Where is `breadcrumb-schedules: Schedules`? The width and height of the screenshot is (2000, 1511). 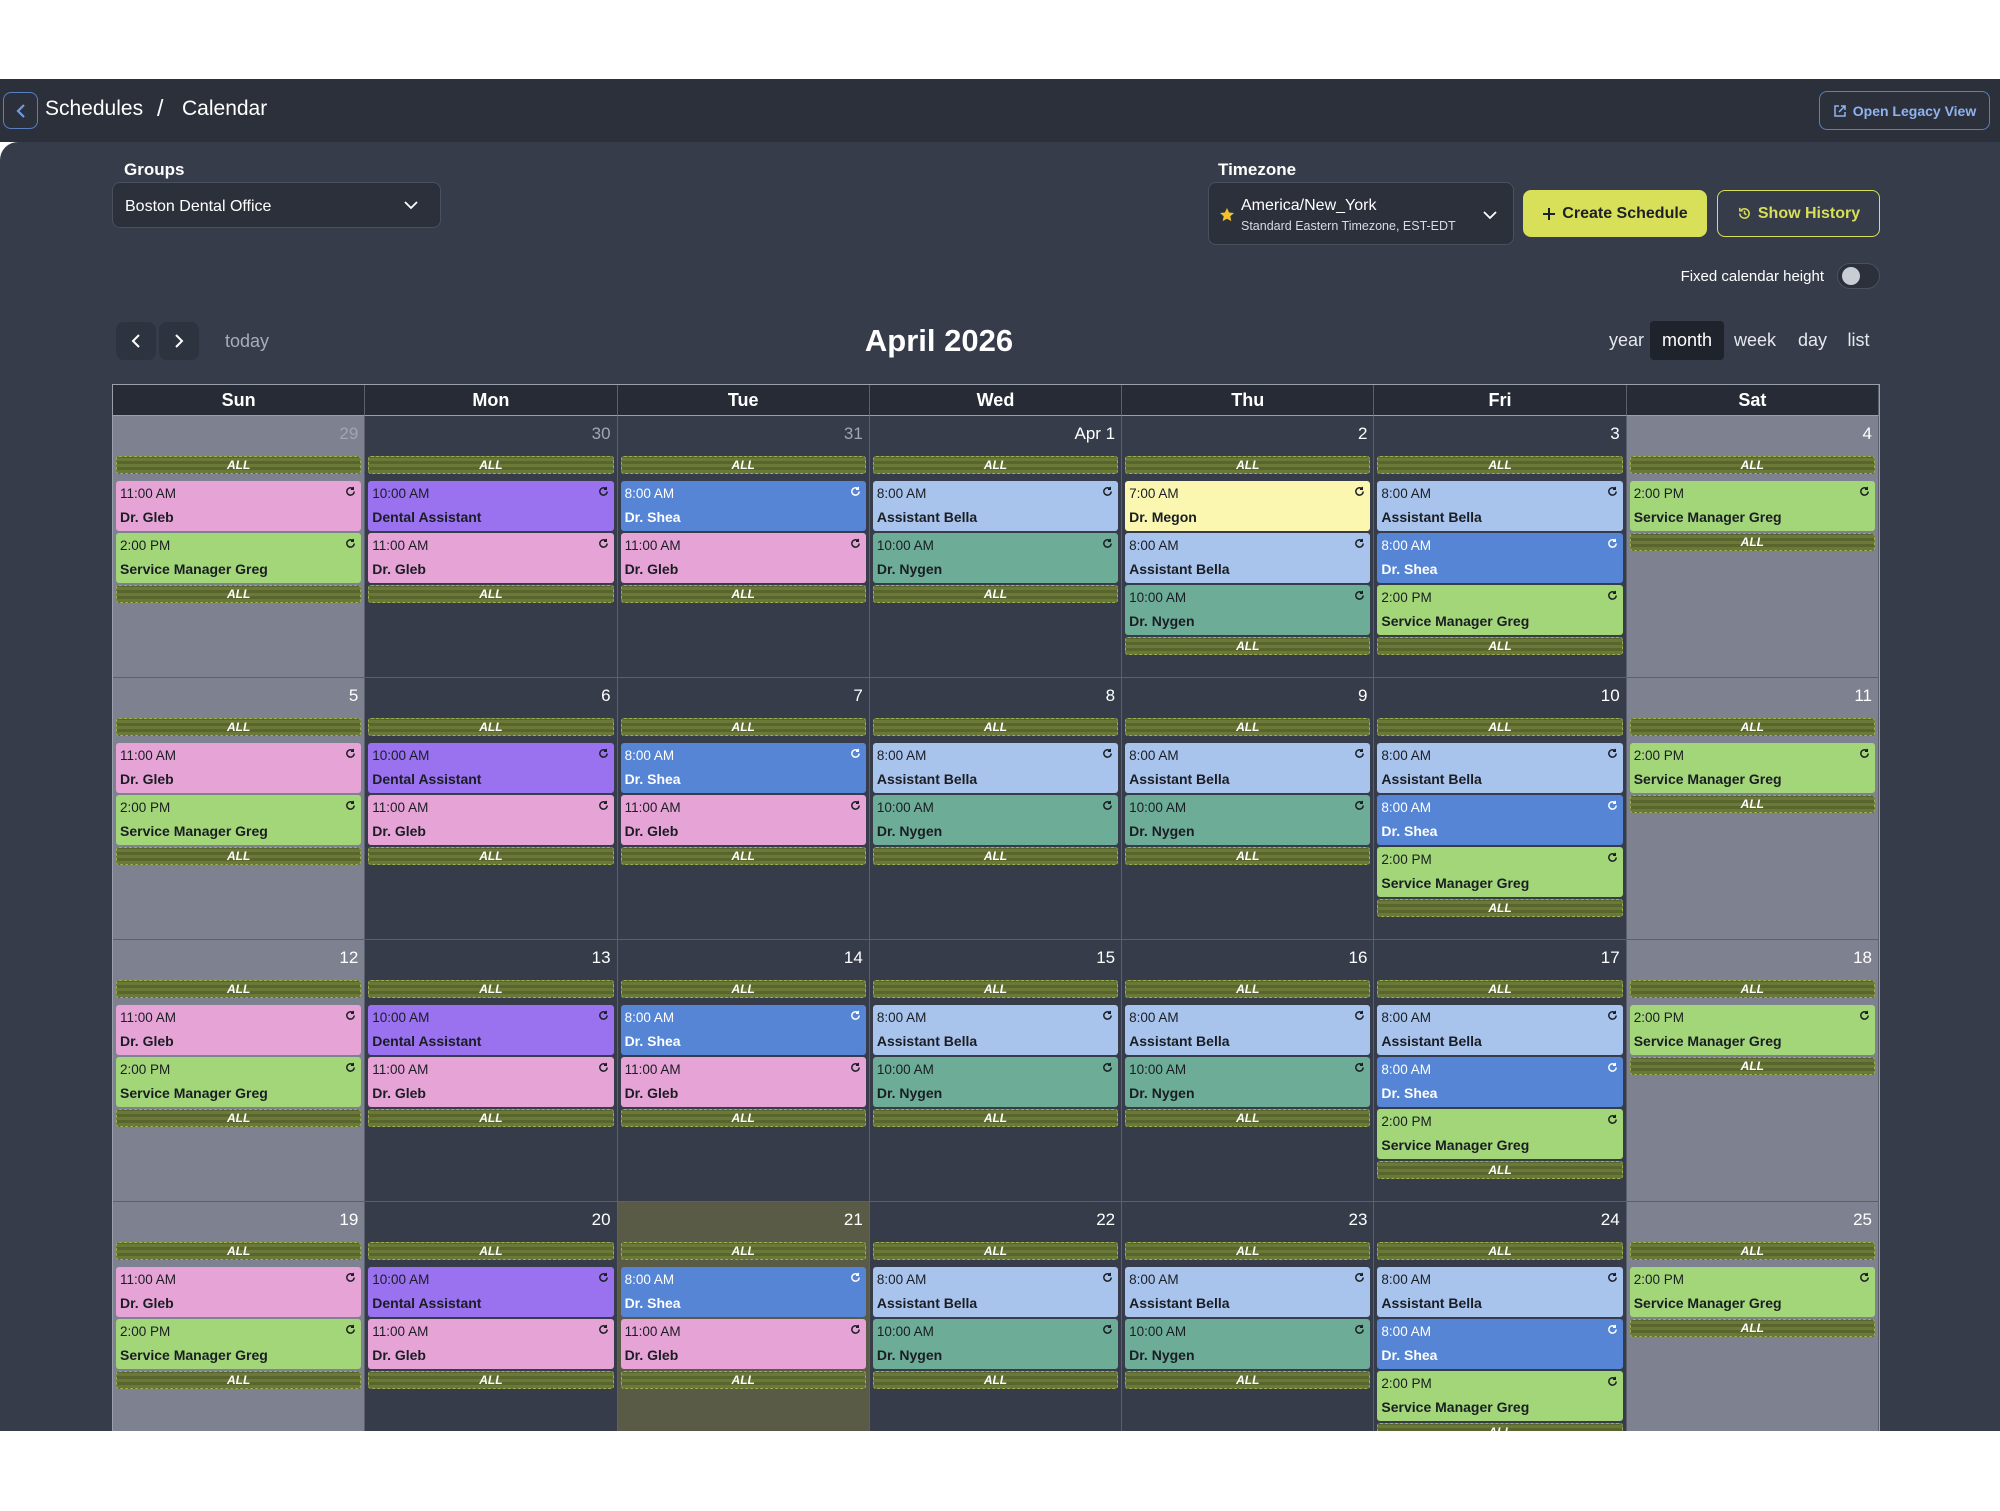
breadcrumb-schedules: Schedules is located at coordinates (94, 108).